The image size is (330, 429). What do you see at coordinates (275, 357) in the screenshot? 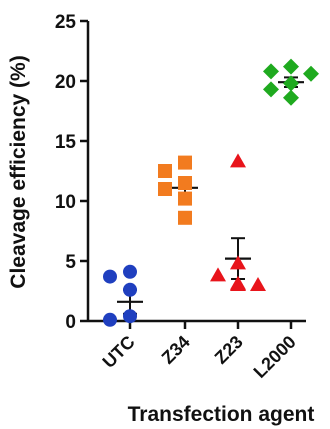
I see `x-tick-label: L2000` at bounding box center [275, 357].